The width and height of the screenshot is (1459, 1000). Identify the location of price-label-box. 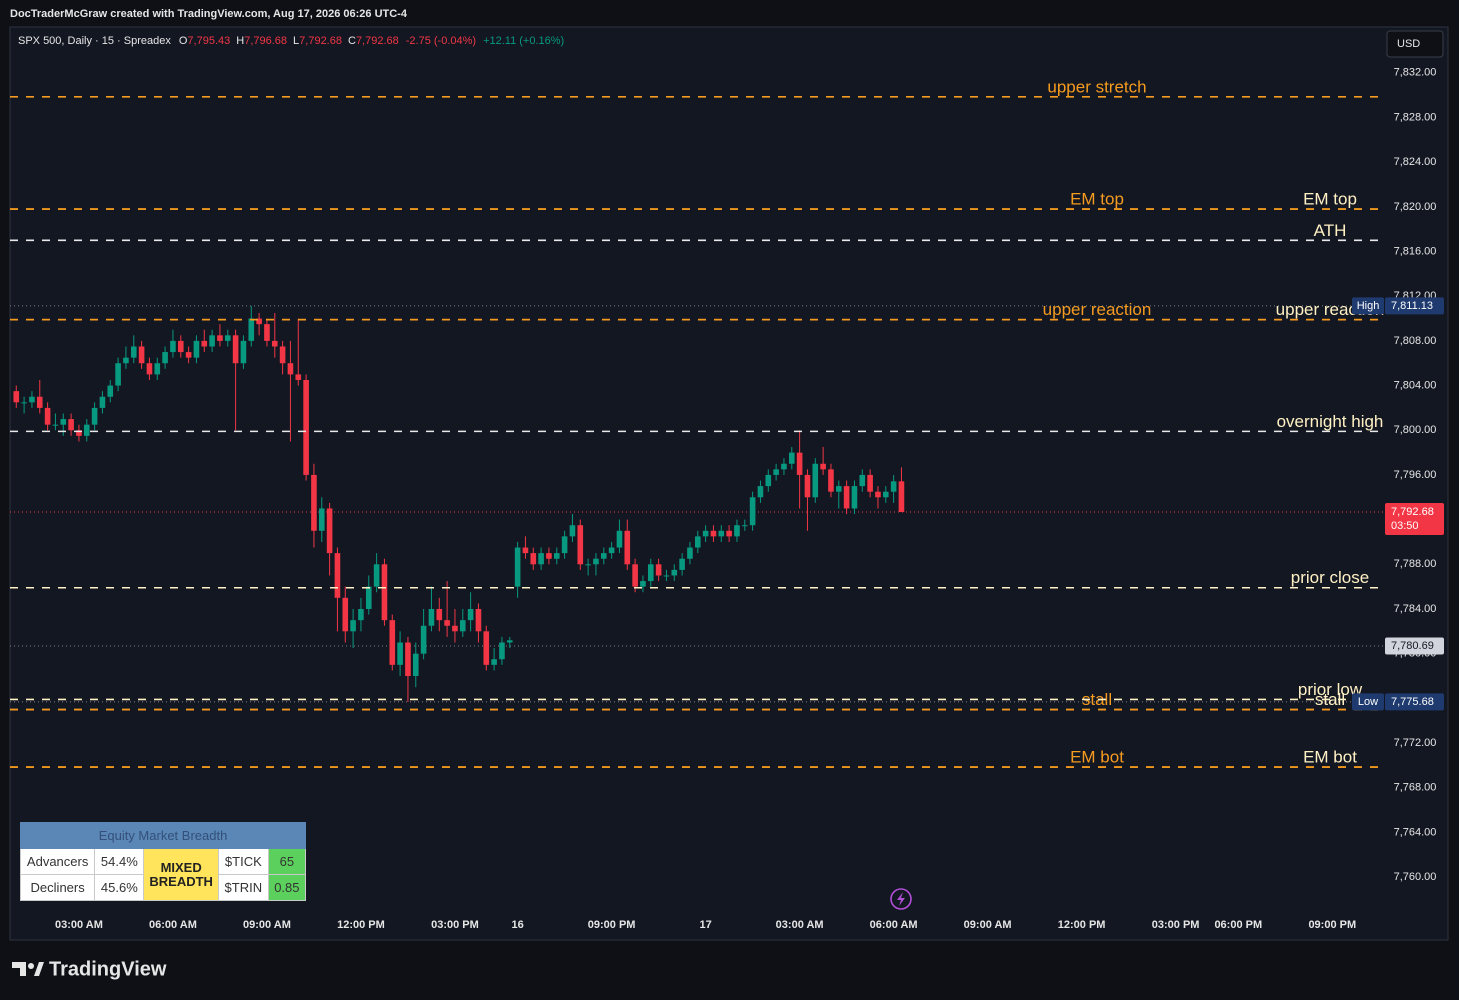
(1414, 646).